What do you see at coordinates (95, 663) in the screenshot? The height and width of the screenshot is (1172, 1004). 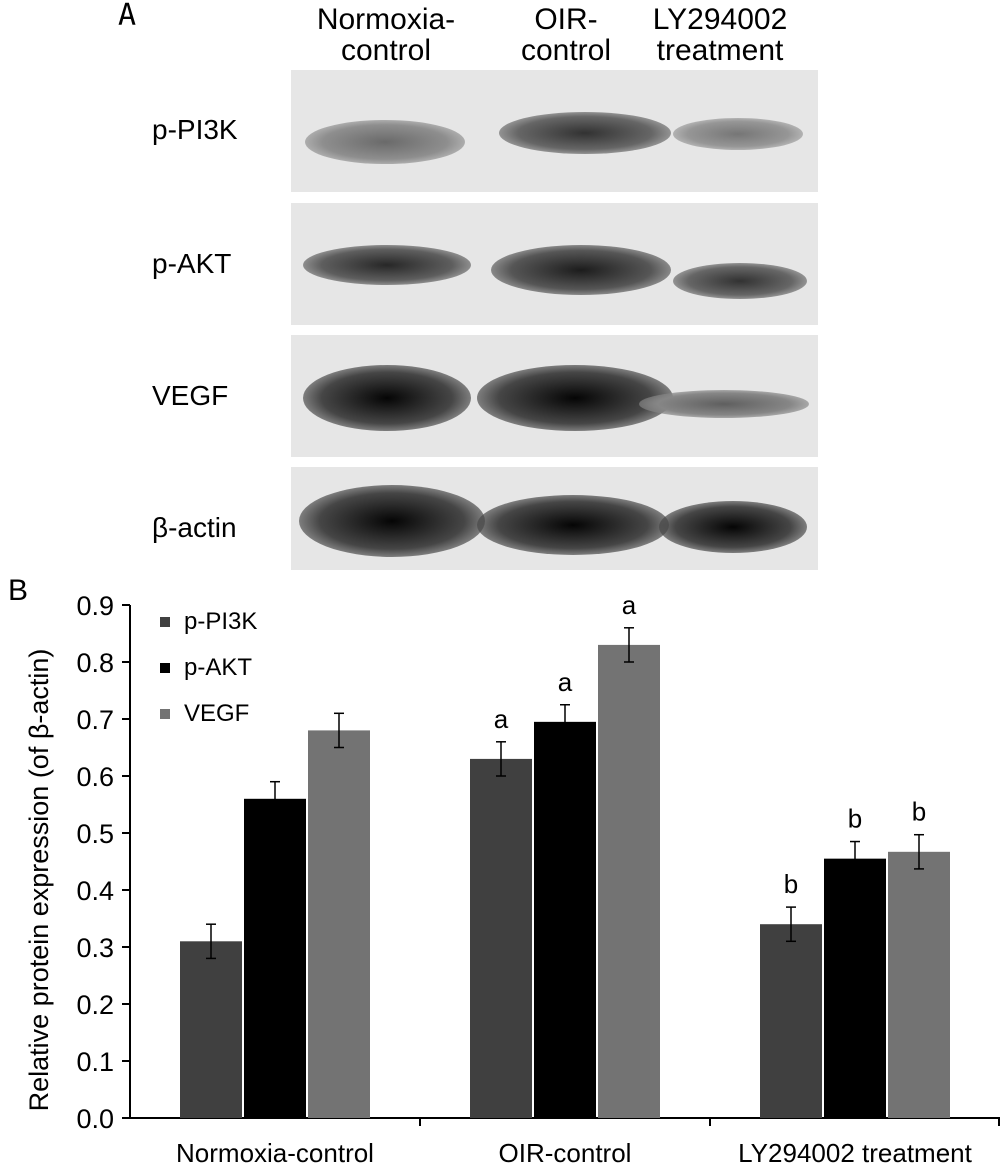 I see `y-tick-label: 0.8` at bounding box center [95, 663].